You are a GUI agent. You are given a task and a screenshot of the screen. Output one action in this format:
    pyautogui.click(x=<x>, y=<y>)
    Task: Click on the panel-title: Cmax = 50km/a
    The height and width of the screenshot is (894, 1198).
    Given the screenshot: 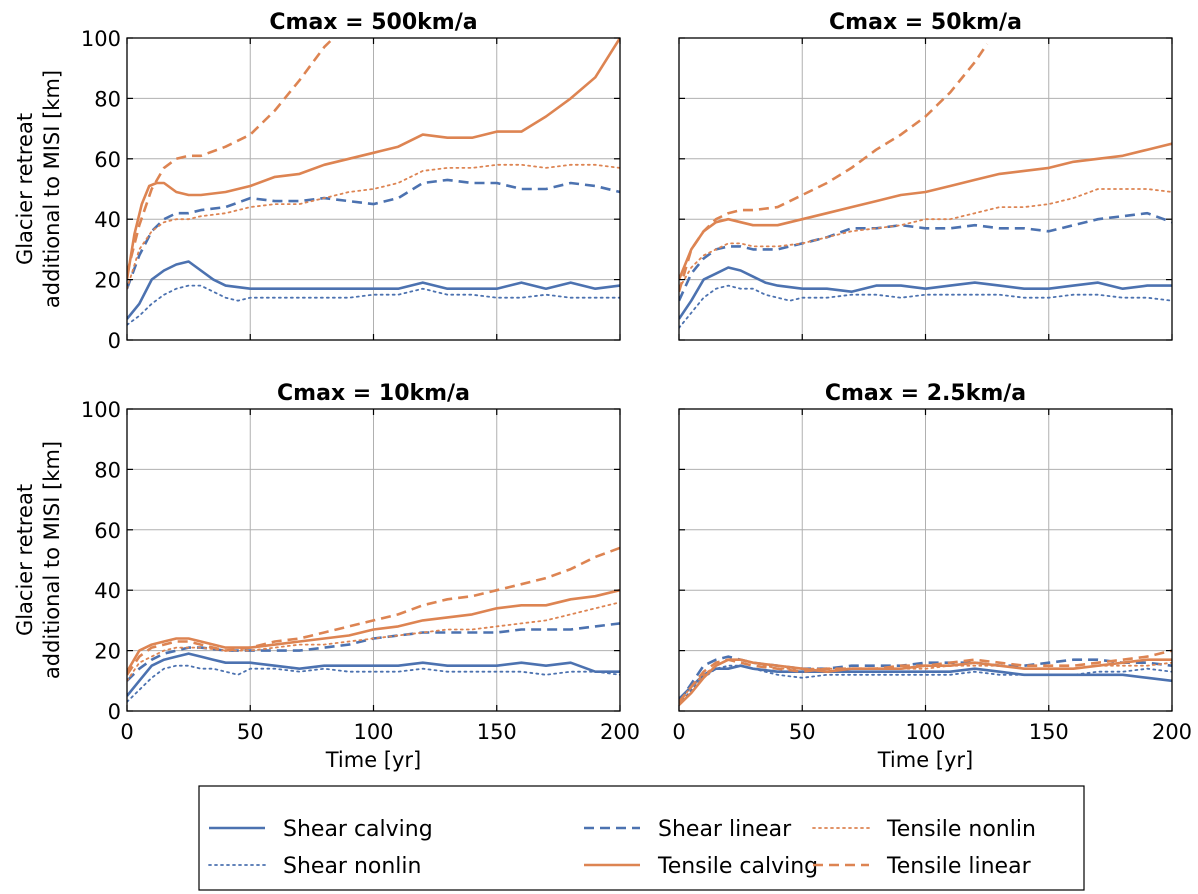 What is the action you would take?
    pyautogui.click(x=925, y=22)
    